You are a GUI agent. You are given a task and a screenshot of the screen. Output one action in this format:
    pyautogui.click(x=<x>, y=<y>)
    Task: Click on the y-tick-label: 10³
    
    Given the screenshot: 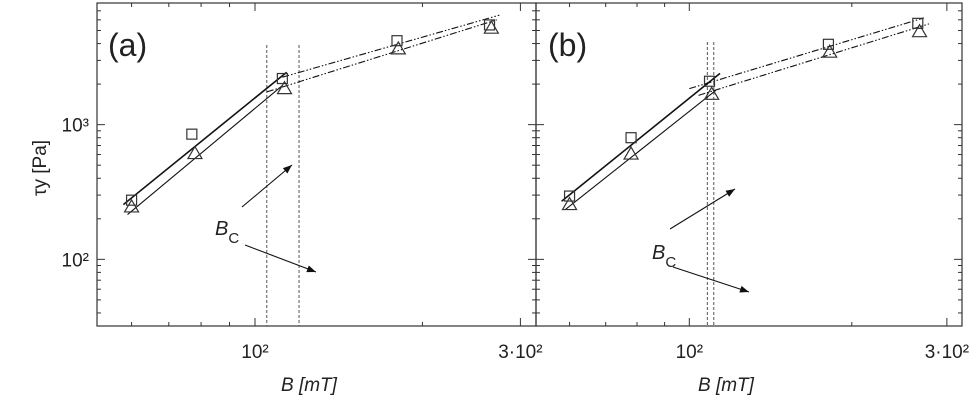 What is the action you would take?
    pyautogui.click(x=75, y=126)
    